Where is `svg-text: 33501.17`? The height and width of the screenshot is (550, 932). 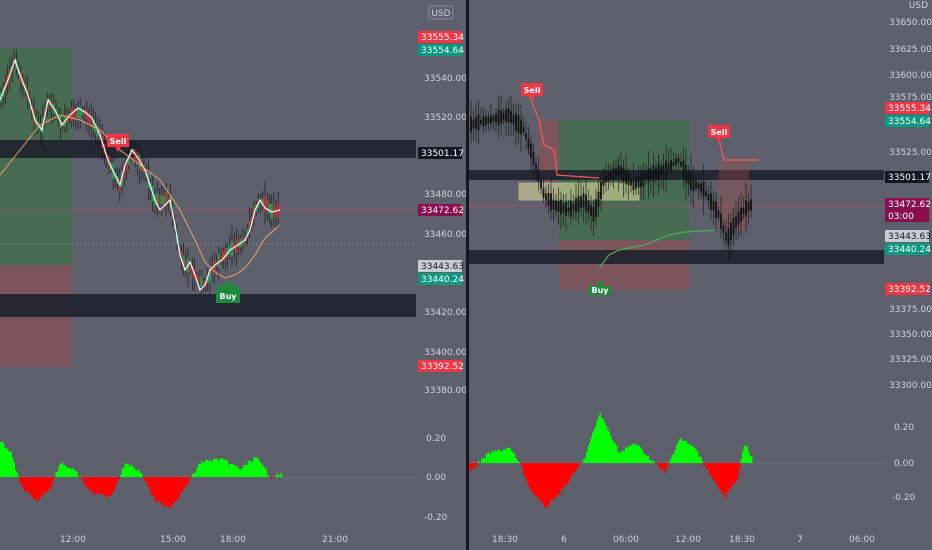 svg-text: 33501.17 is located at coordinates (442, 154).